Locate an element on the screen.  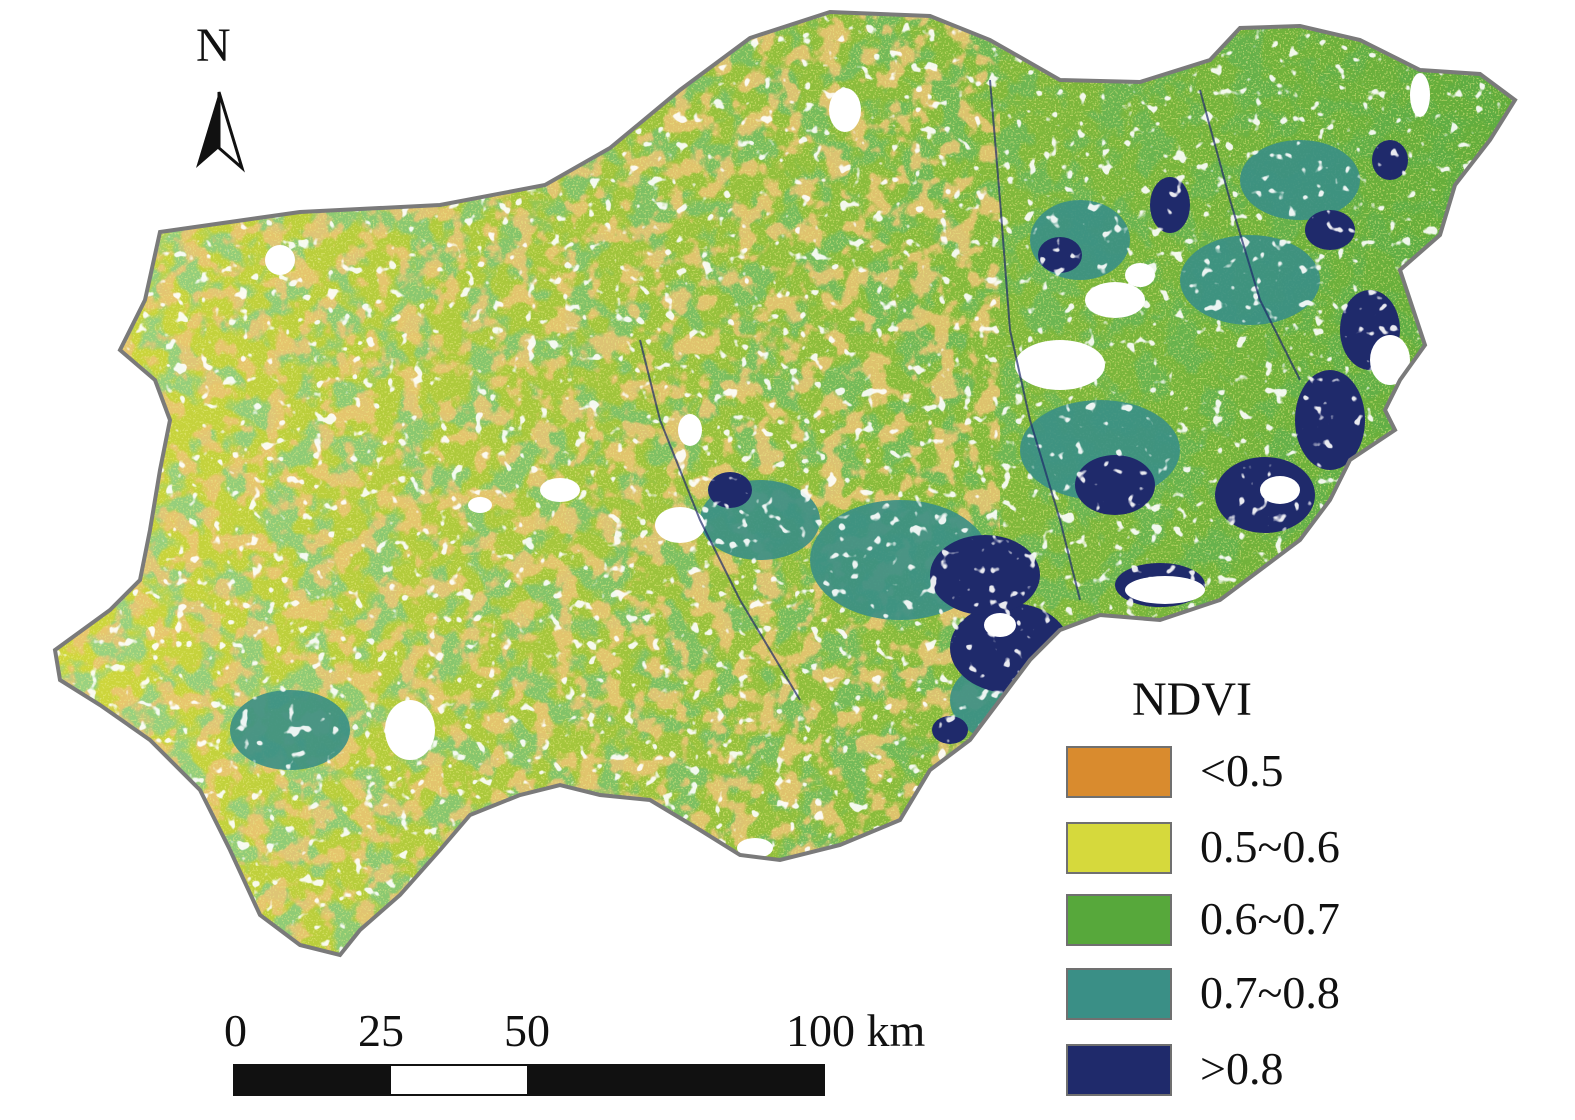
legend-label: 0.7~0.8 is located at coordinates (1270, 992).